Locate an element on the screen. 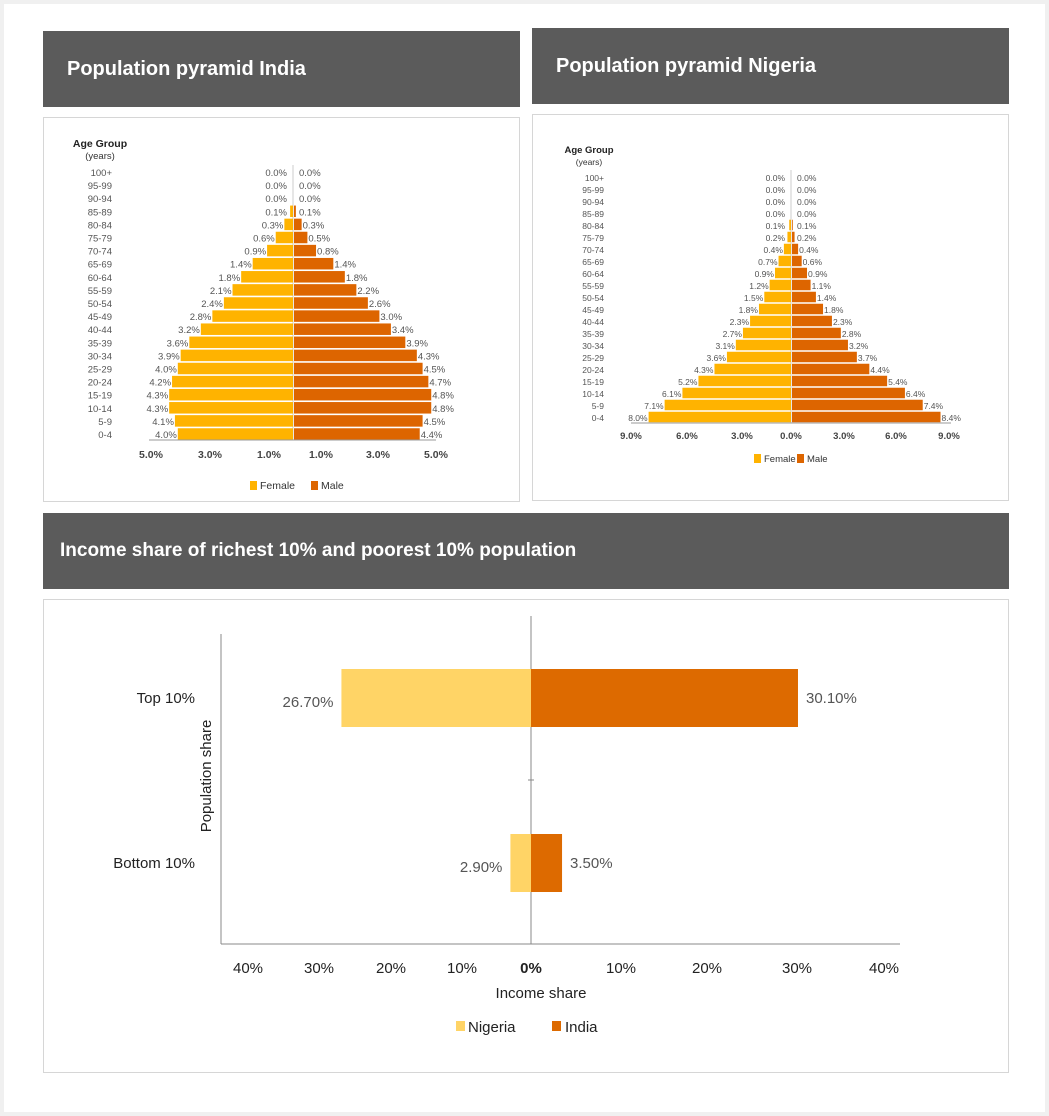 The height and width of the screenshot is (1116, 1049). legend-india-swatch is located at coordinates (556, 1026).